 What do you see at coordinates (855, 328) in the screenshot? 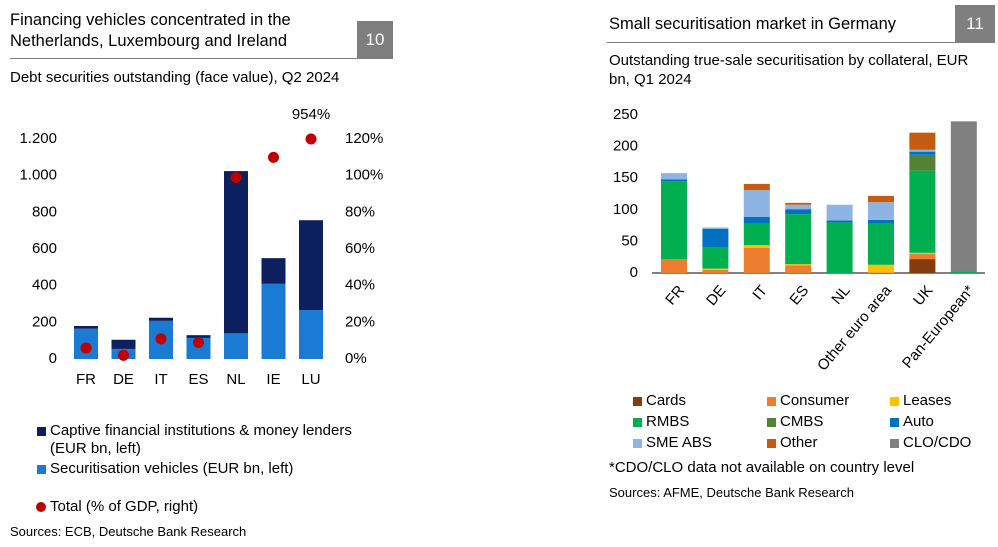
I see `x-tick-label: Other euro area` at bounding box center [855, 328].